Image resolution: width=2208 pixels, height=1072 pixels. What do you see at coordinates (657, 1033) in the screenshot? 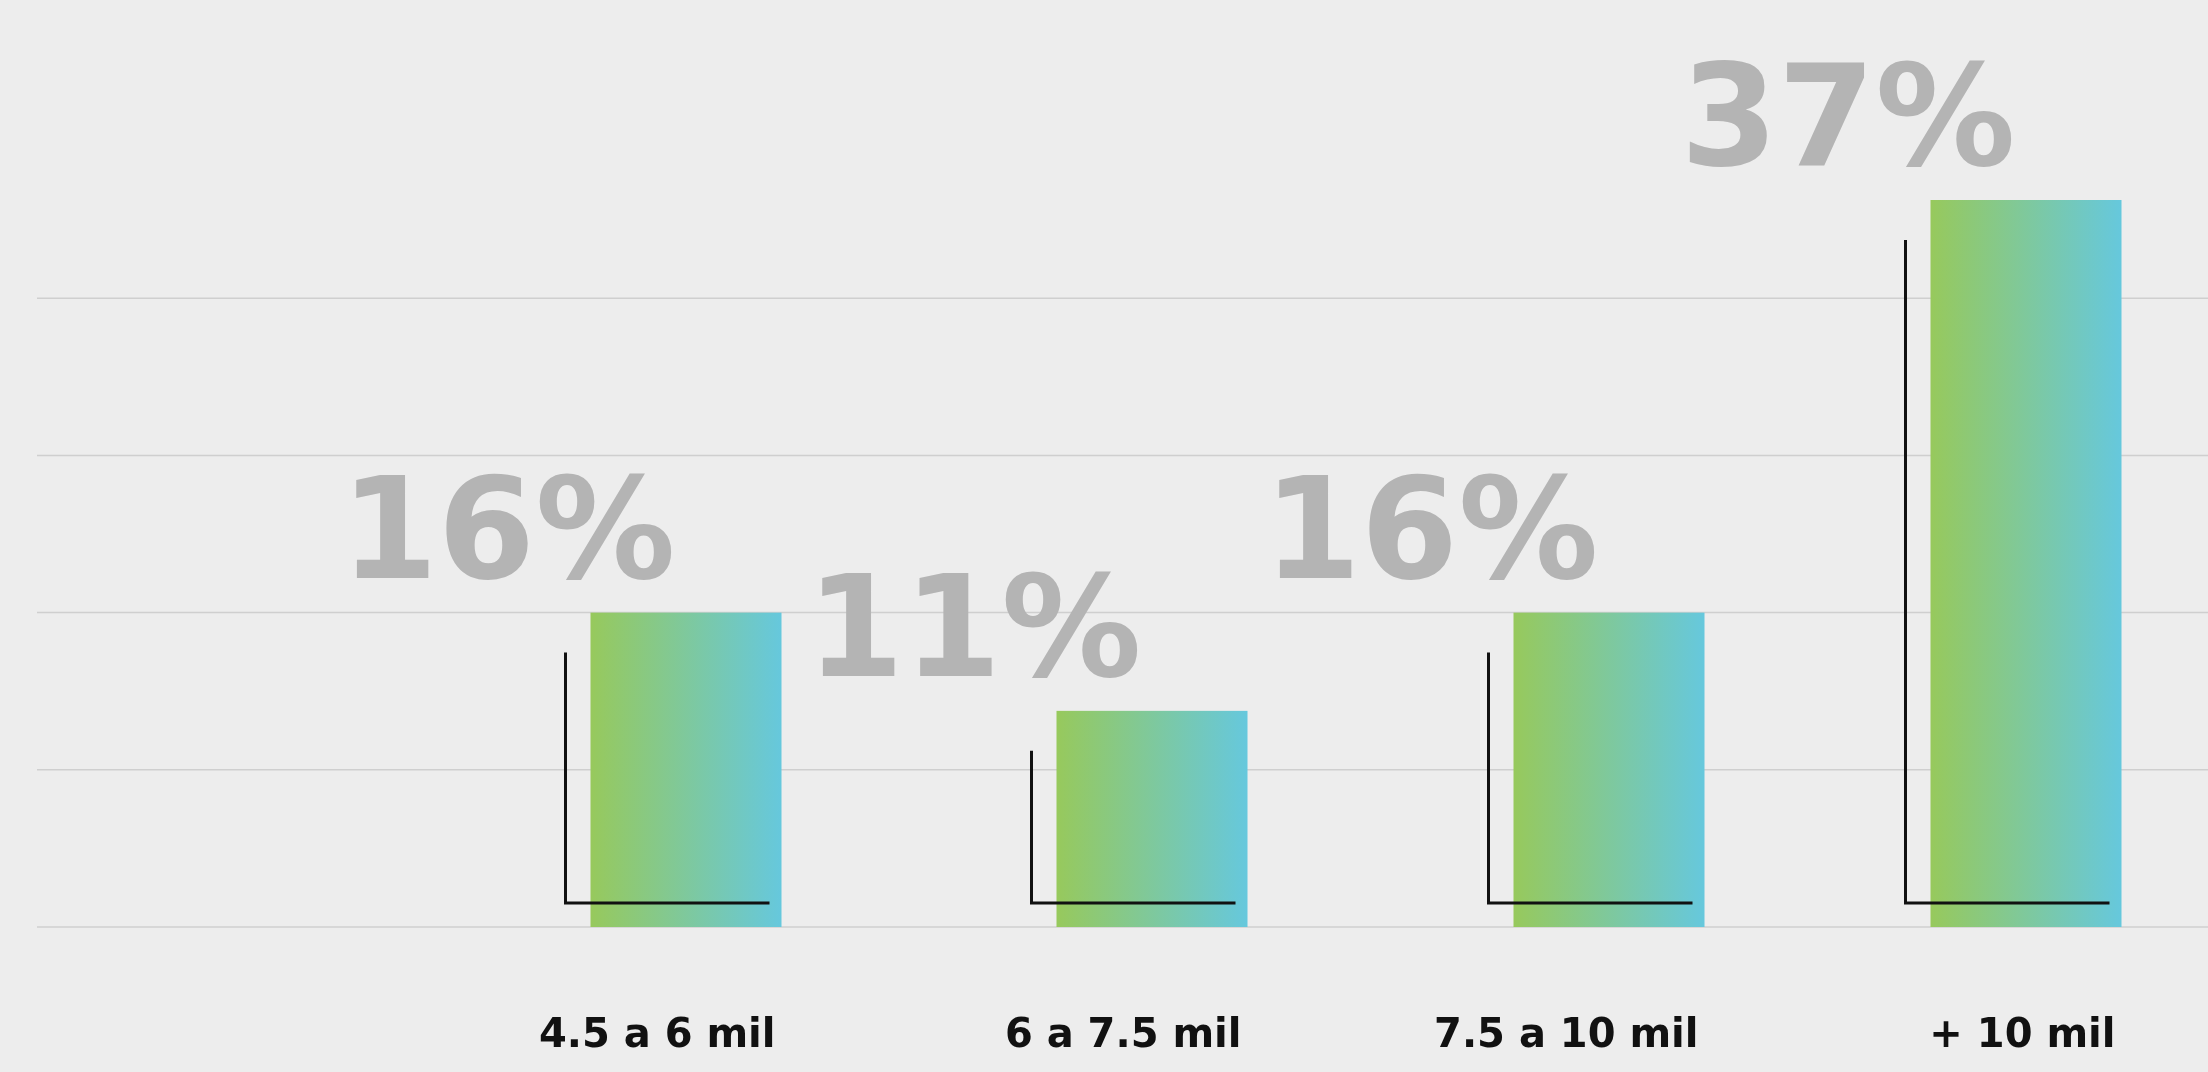
I see `x-tick-label: 4.5 a 6 mil` at bounding box center [657, 1033].